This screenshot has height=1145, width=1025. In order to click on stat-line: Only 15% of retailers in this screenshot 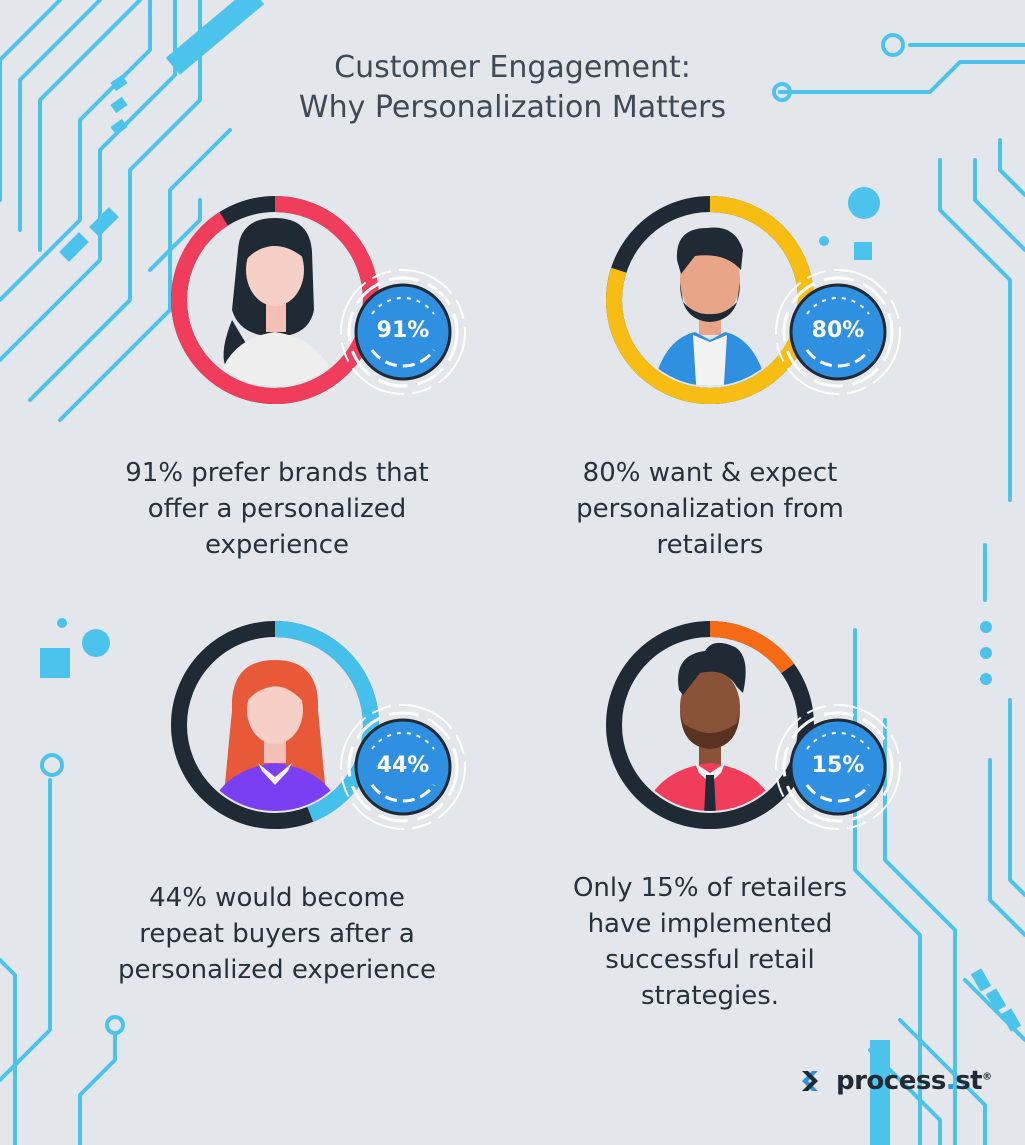, I will do `click(710, 888)`.